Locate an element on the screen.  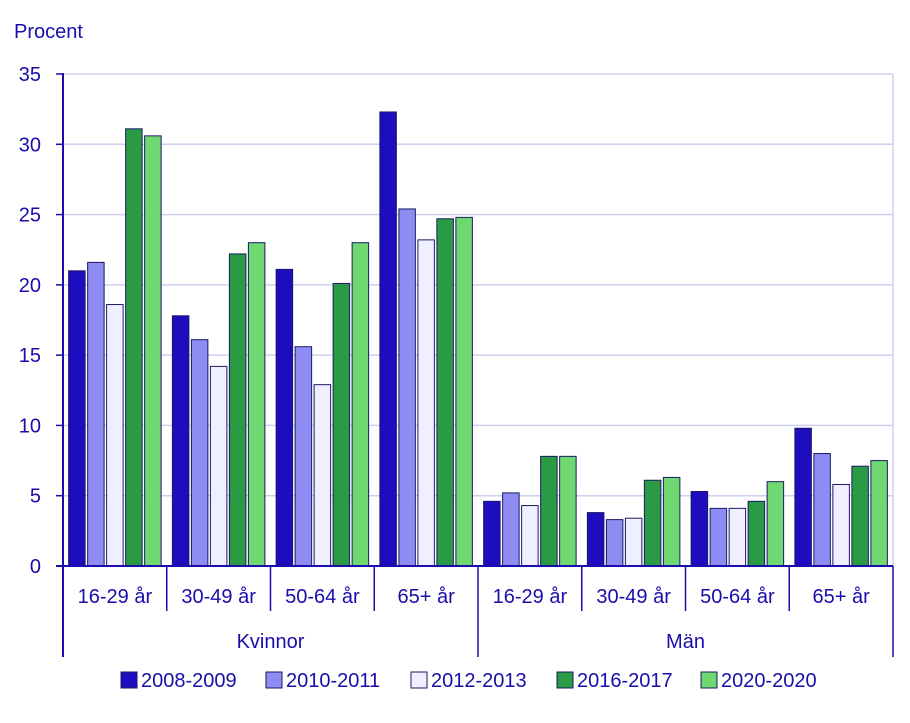
legend-label: 2010-2011 is located at coordinates (333, 681).